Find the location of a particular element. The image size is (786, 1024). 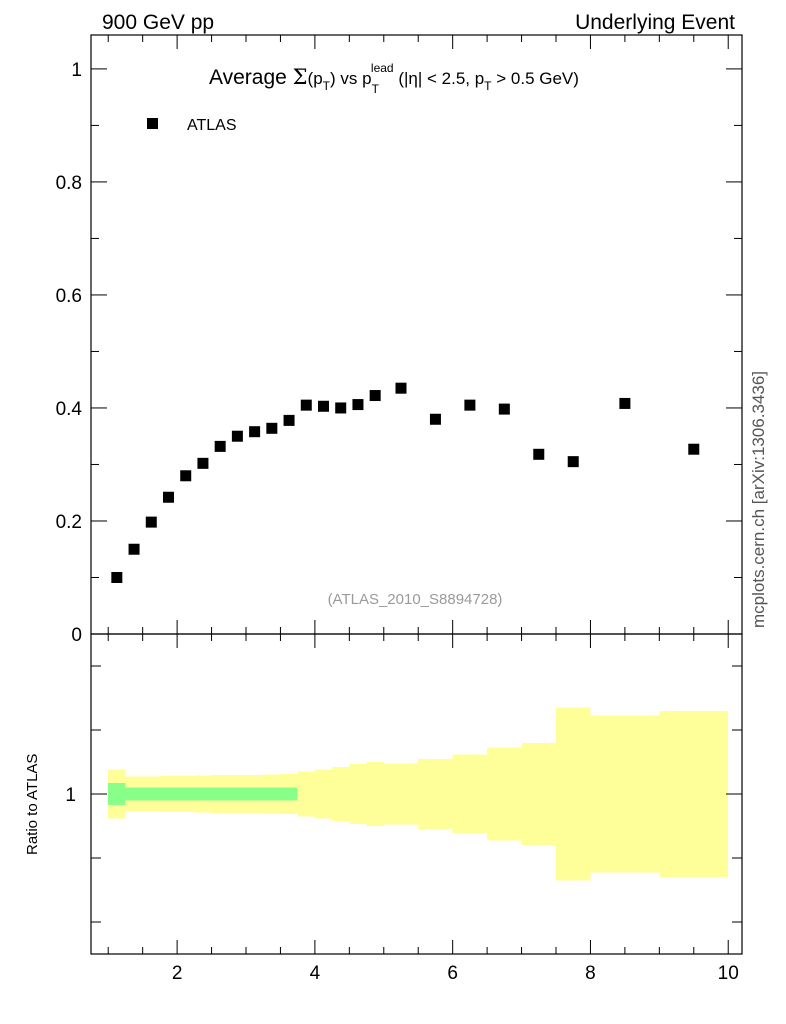

y-tick-label: 0 is located at coordinates (76, 635).